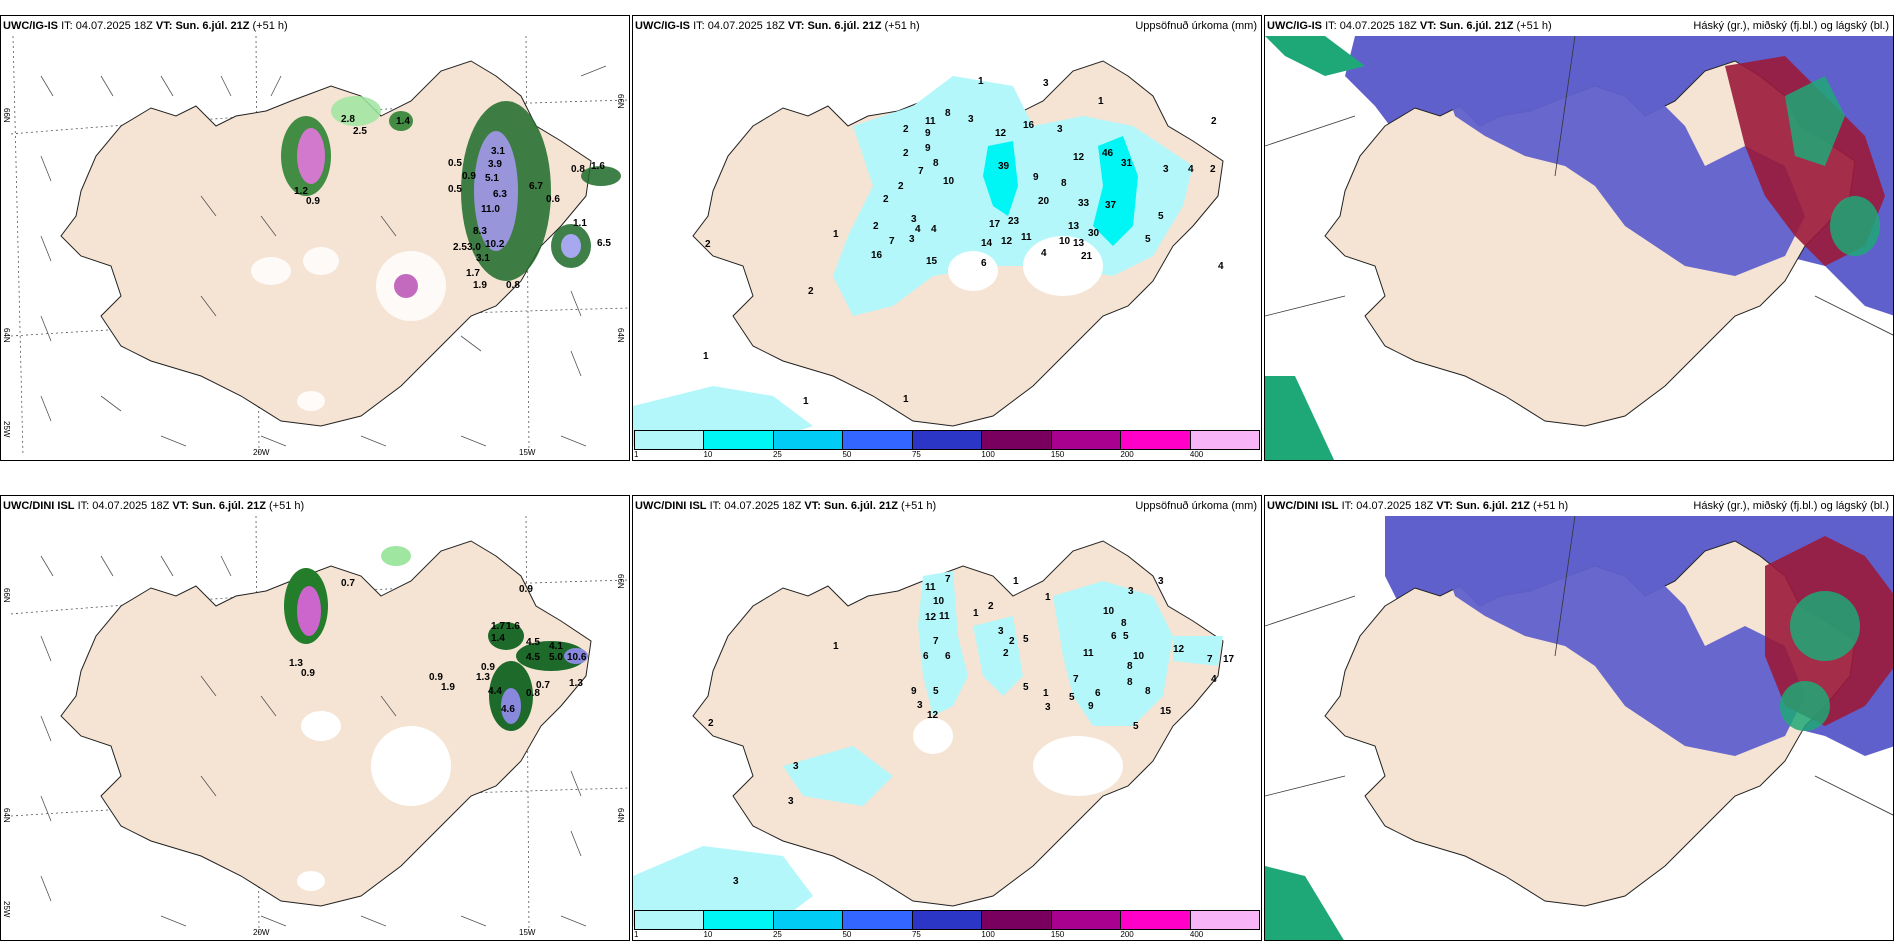 This screenshot has height=950, width=1900. I want to click on precip-shading, so click(928, 748).